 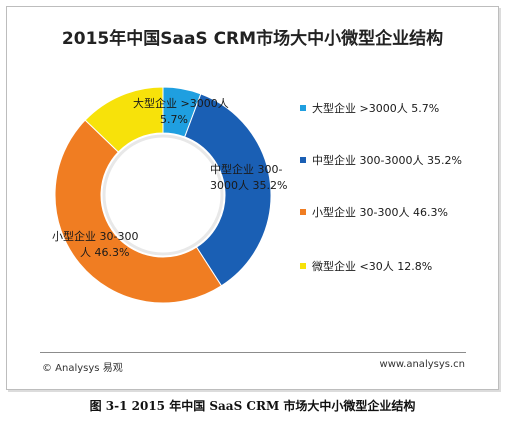 What do you see at coordinates (380, 212) in the screenshot?
I see `legend-label-small: 小型企业 30-300人 46.3%` at bounding box center [380, 212].